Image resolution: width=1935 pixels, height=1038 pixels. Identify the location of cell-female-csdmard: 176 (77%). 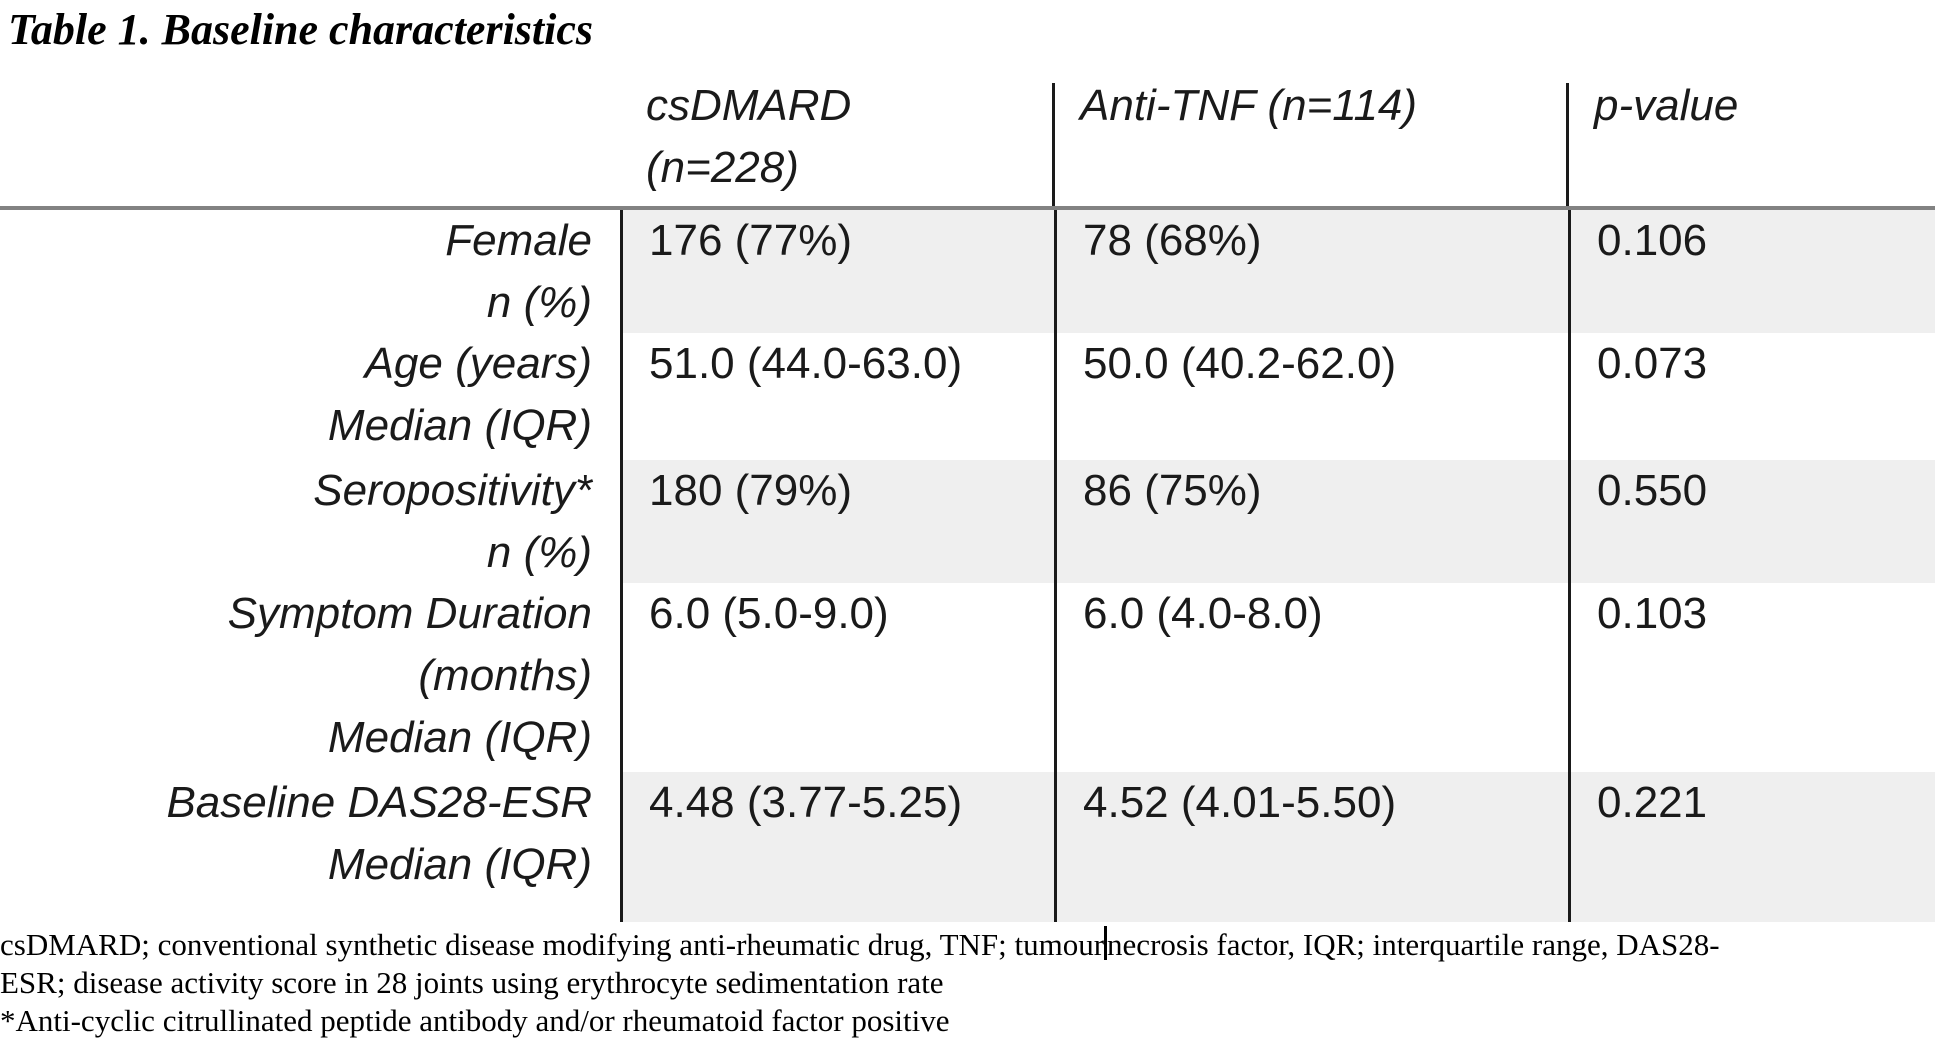
(837, 271).